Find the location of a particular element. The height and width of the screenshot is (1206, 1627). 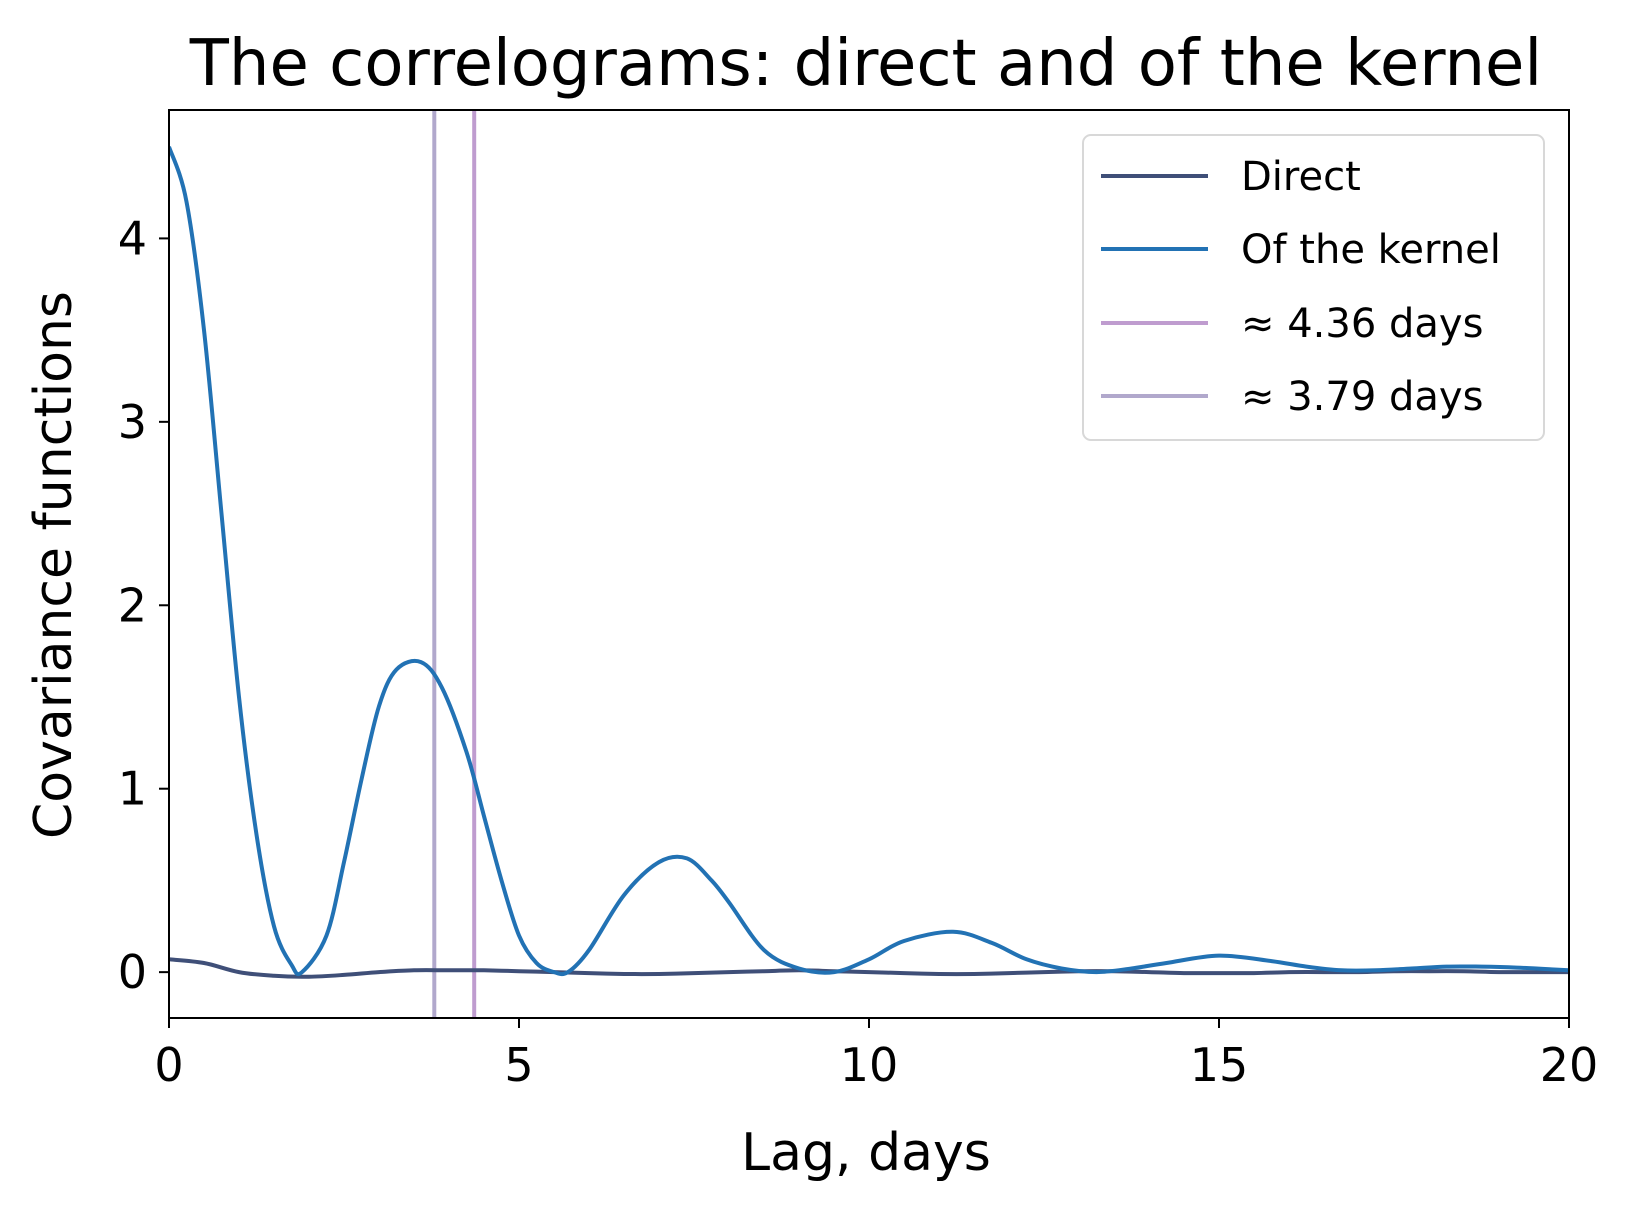

legend-box is located at coordinates (1313, 287).